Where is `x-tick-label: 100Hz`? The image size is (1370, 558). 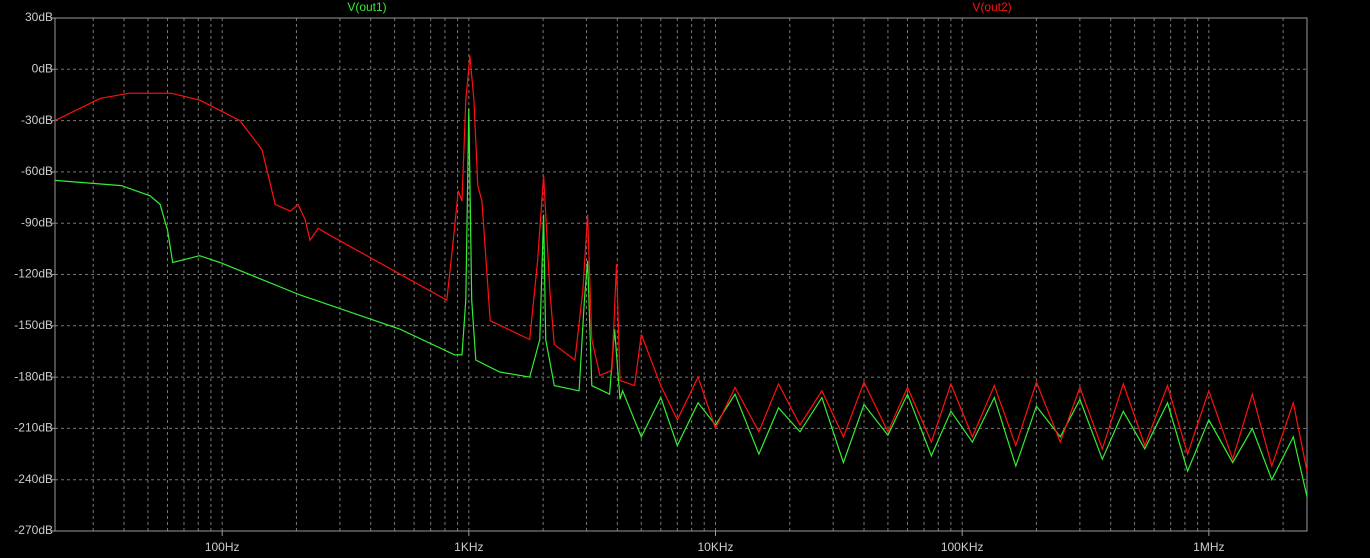 x-tick-label: 100Hz is located at coordinates (222, 547).